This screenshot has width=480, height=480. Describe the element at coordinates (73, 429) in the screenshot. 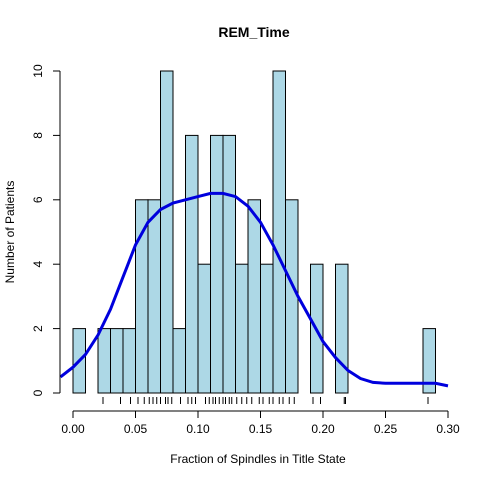

I see `x-tick-label: 0.00` at that location.